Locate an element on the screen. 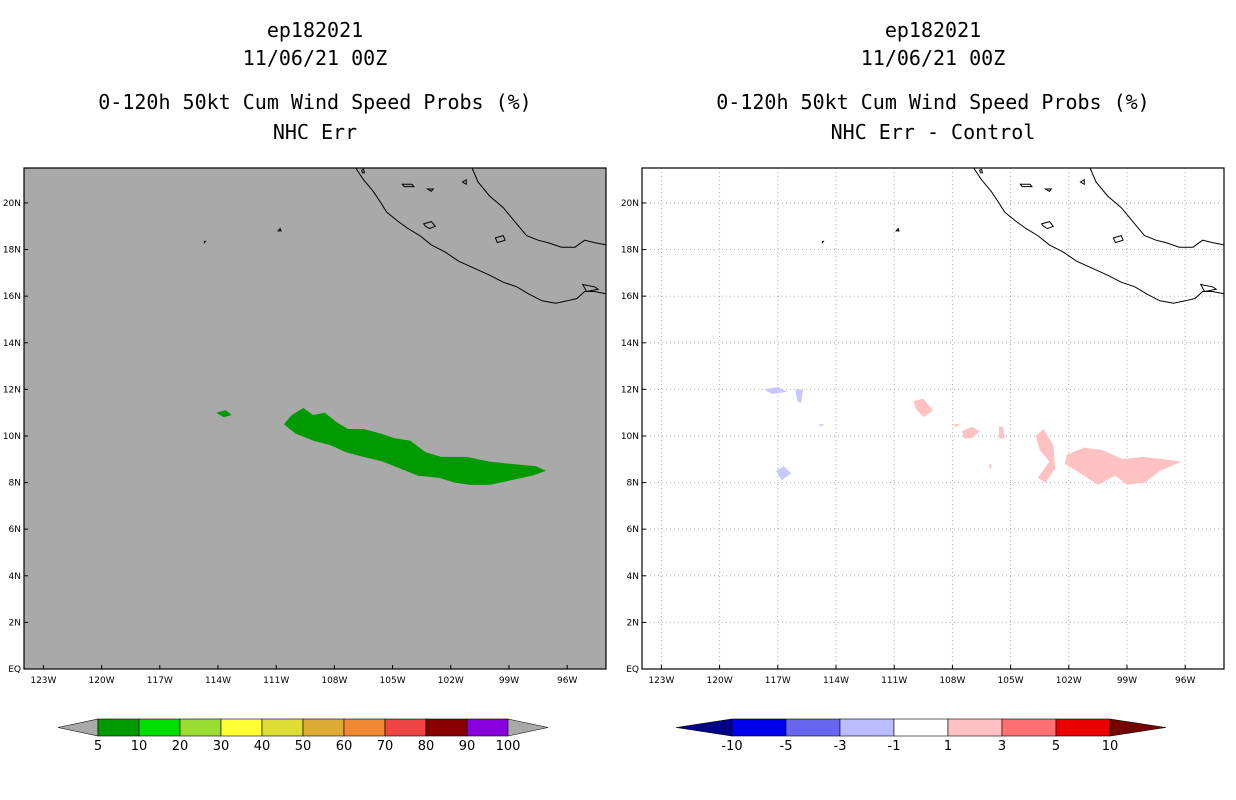  left-colorbar: 5 10 20 30 40 50 60 70 80 90 100 is located at coordinates (303, 736).